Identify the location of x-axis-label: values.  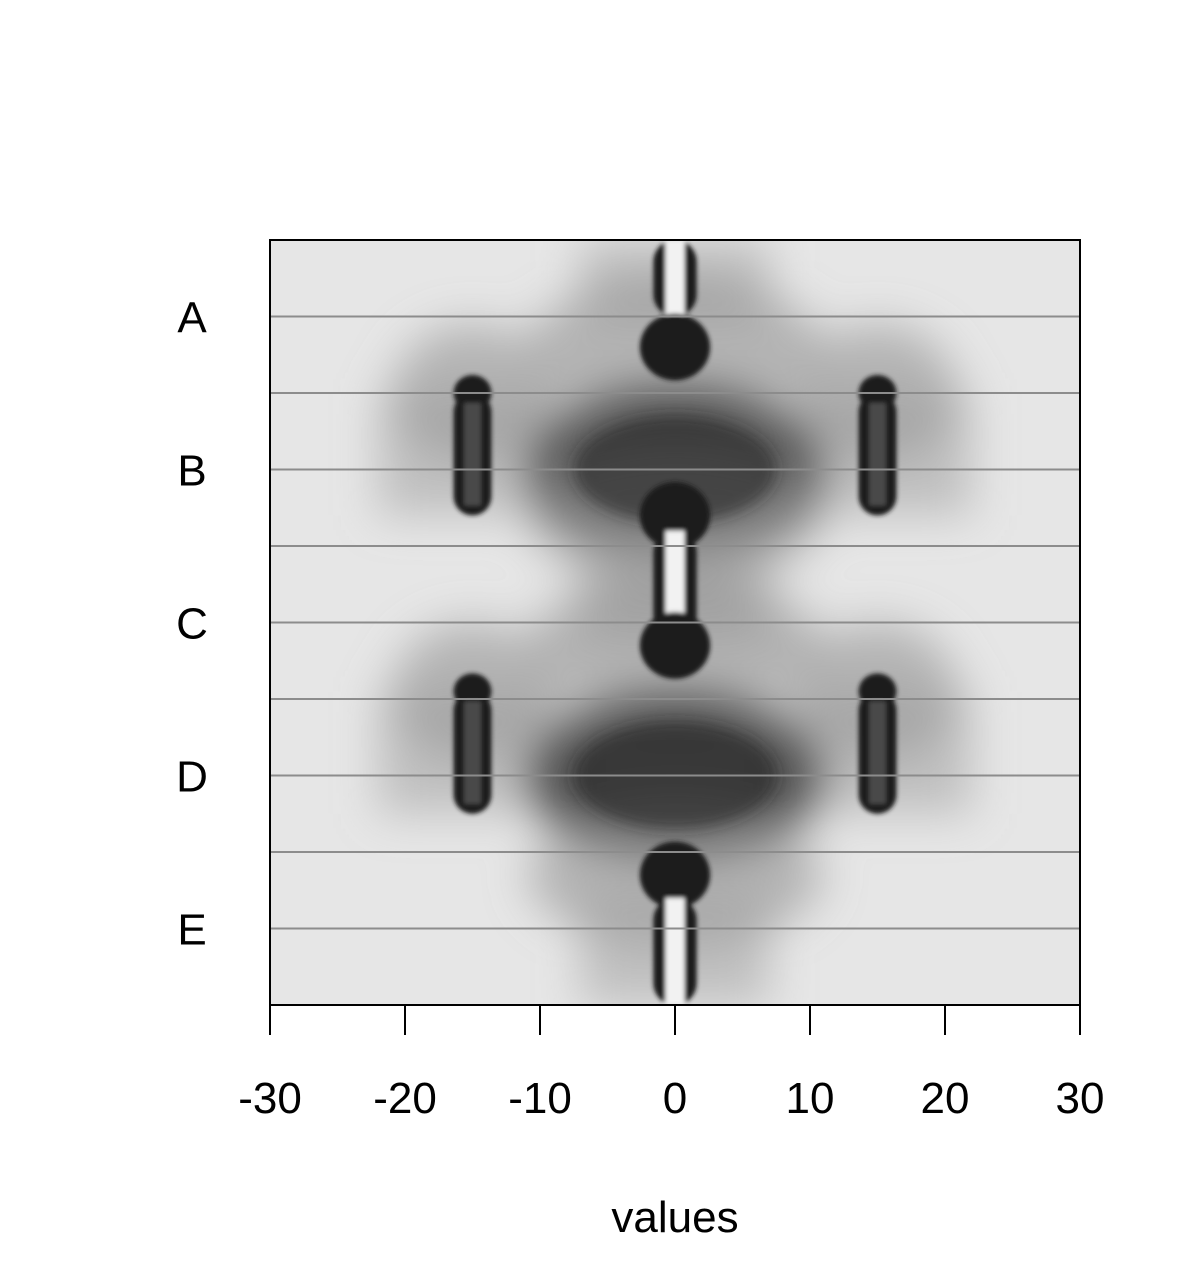
(674, 1217).